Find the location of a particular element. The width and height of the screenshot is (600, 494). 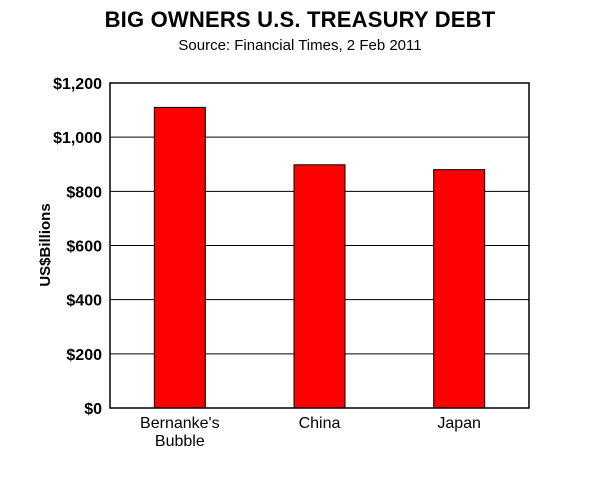

y-tick-label: $800 is located at coordinates (84, 192).